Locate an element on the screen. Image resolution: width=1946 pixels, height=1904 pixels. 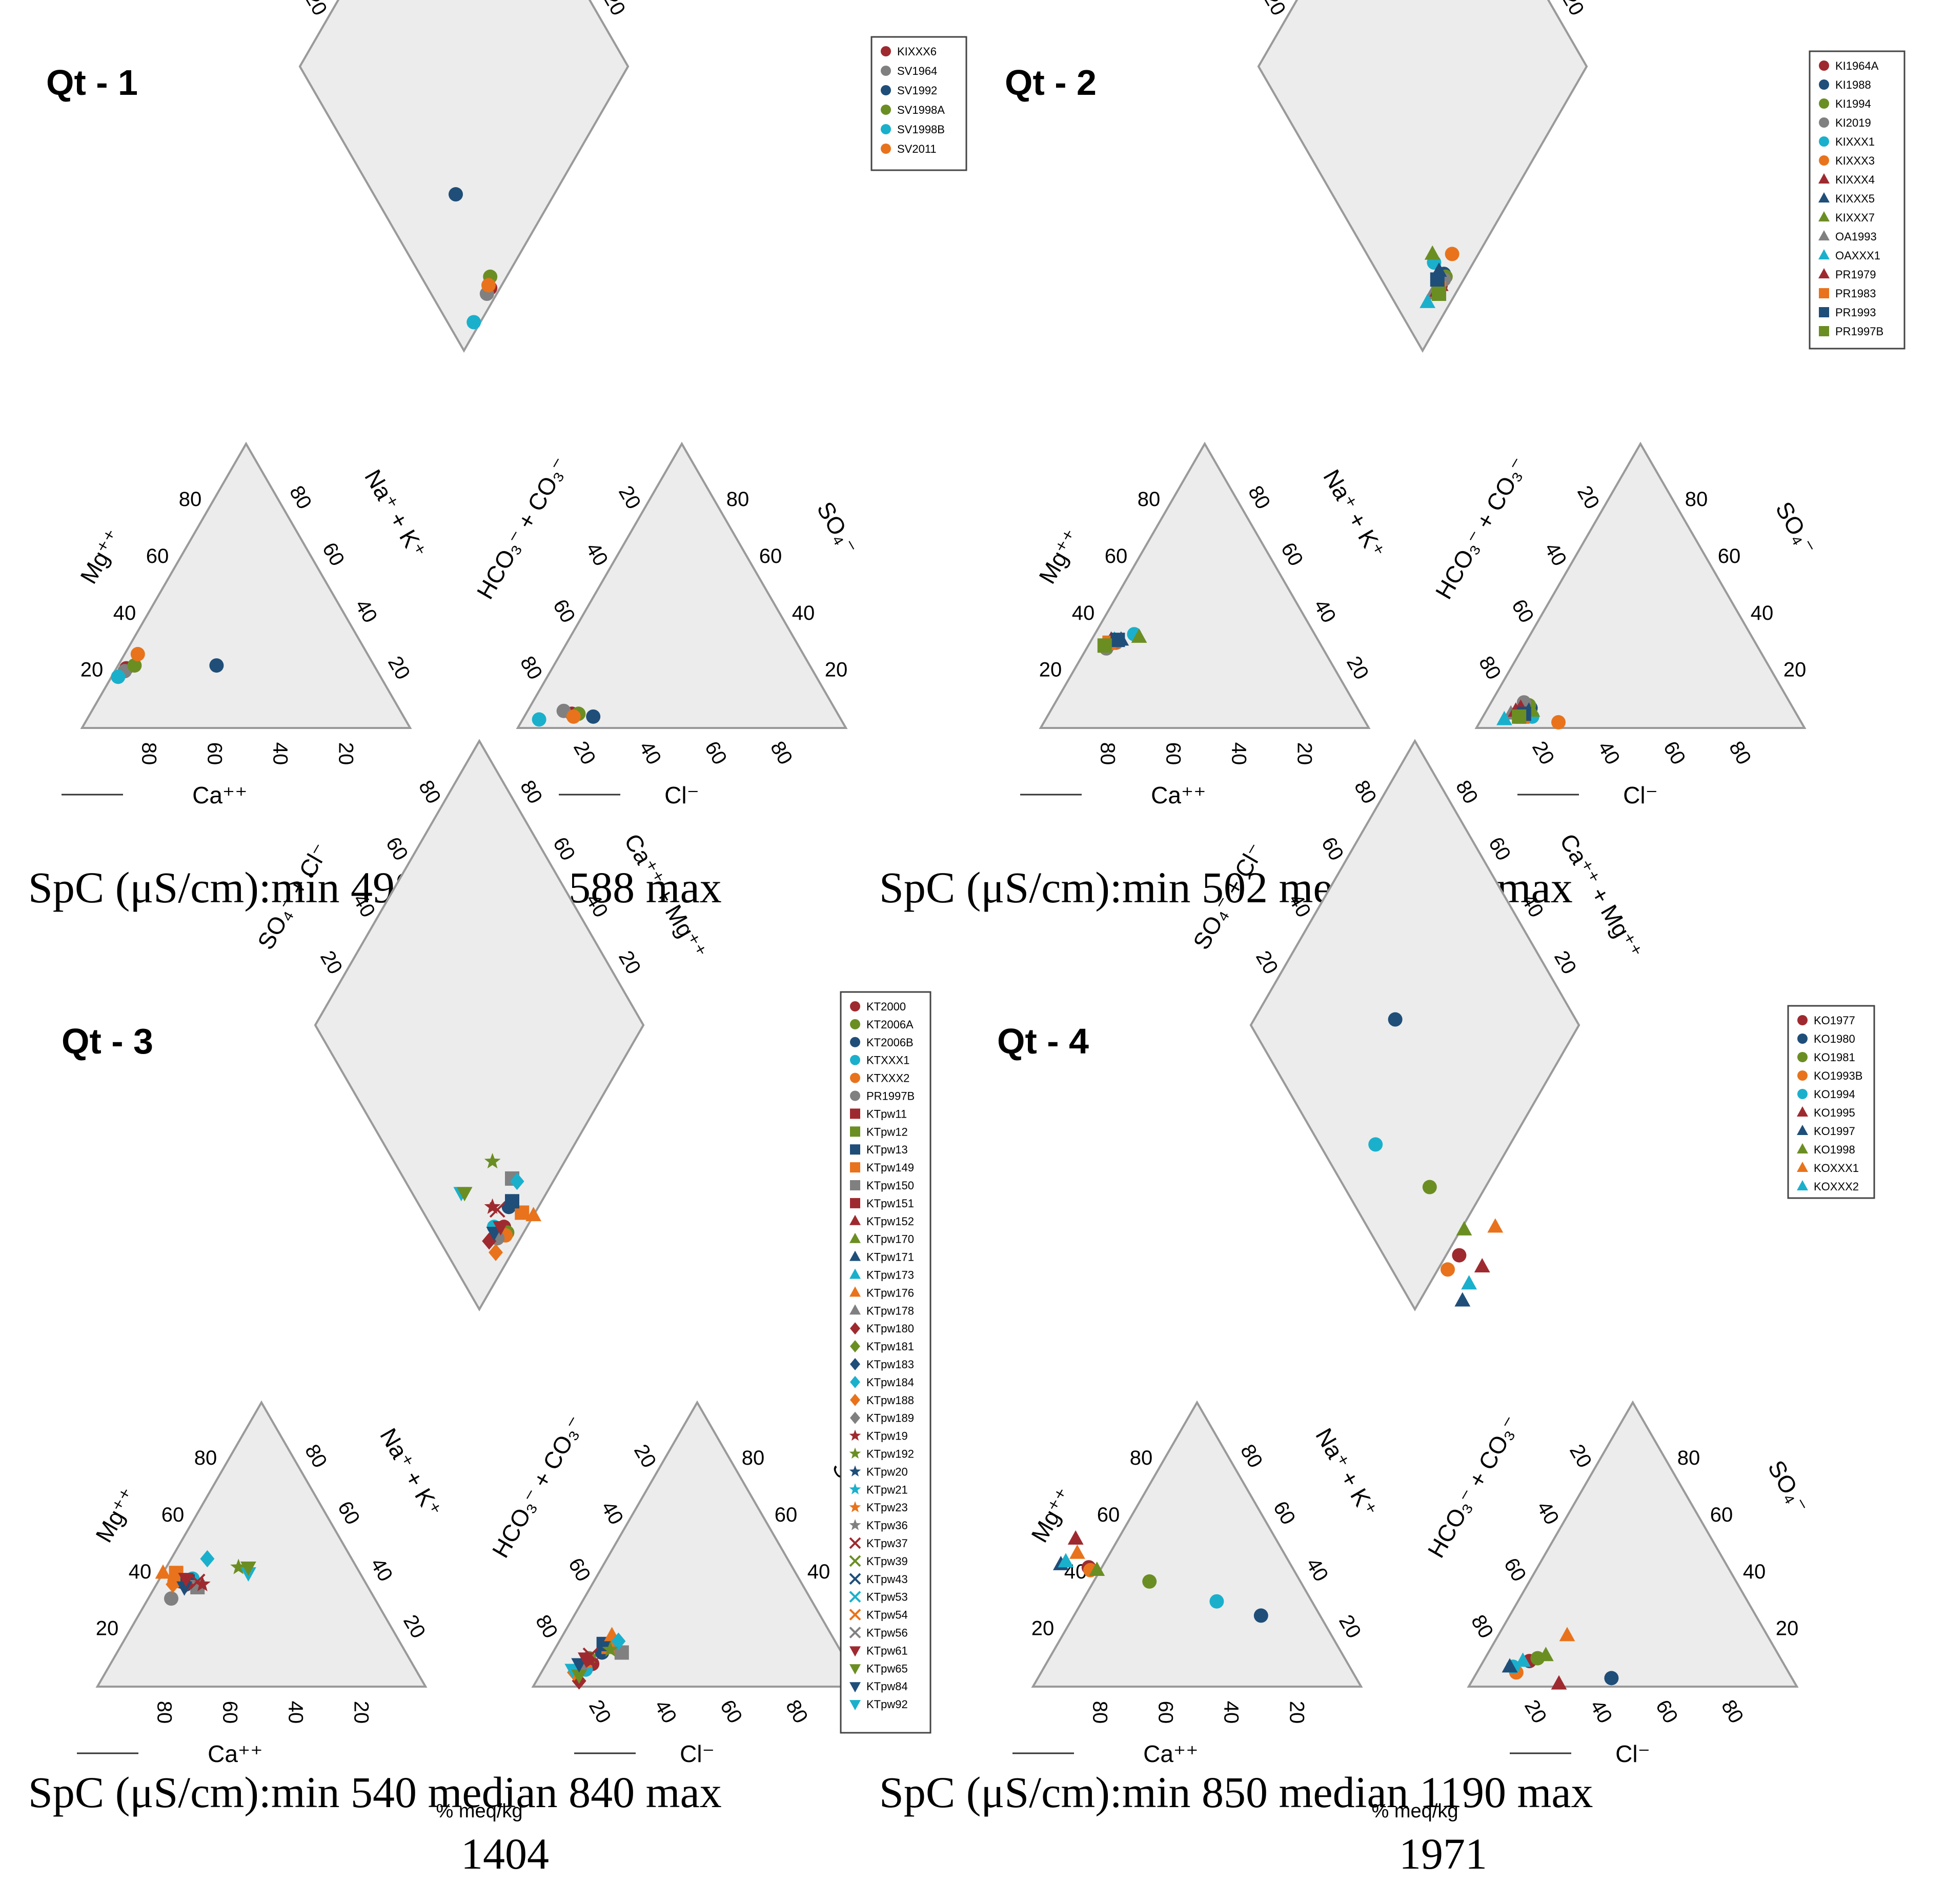
data-point-SV2011 is located at coordinates (488, 285).